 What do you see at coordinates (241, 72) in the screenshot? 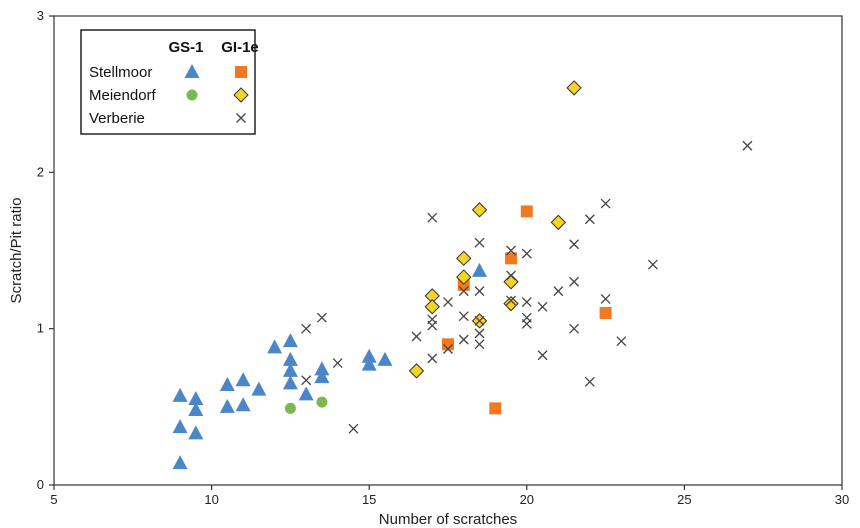
I see `legend-stellmoor-gi-1e-marker` at bounding box center [241, 72].